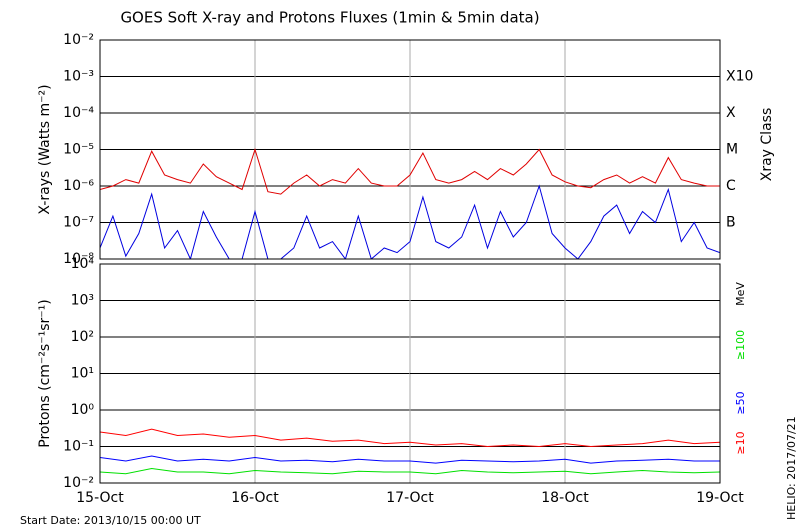 The height and width of the screenshot is (530, 800). I want to click on y2-tick-label: C, so click(731, 186).